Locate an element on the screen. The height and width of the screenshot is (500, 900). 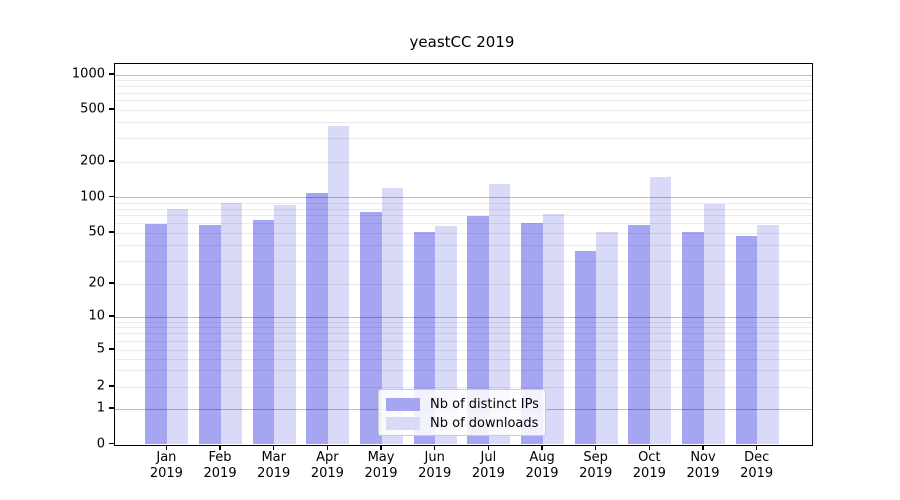
x-tick-label: Jul 2019 is located at coordinates (488, 465).